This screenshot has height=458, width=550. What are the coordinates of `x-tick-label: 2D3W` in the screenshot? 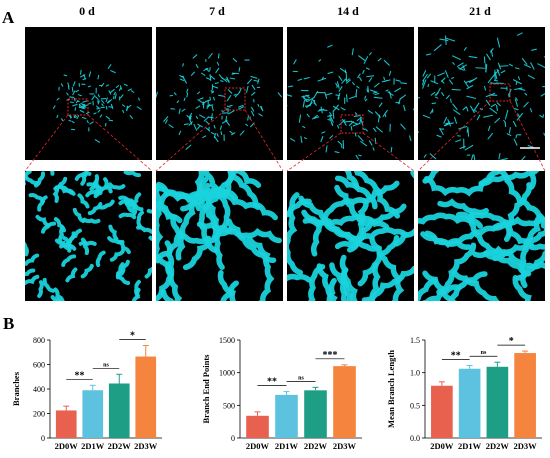 It's located at (345, 446).